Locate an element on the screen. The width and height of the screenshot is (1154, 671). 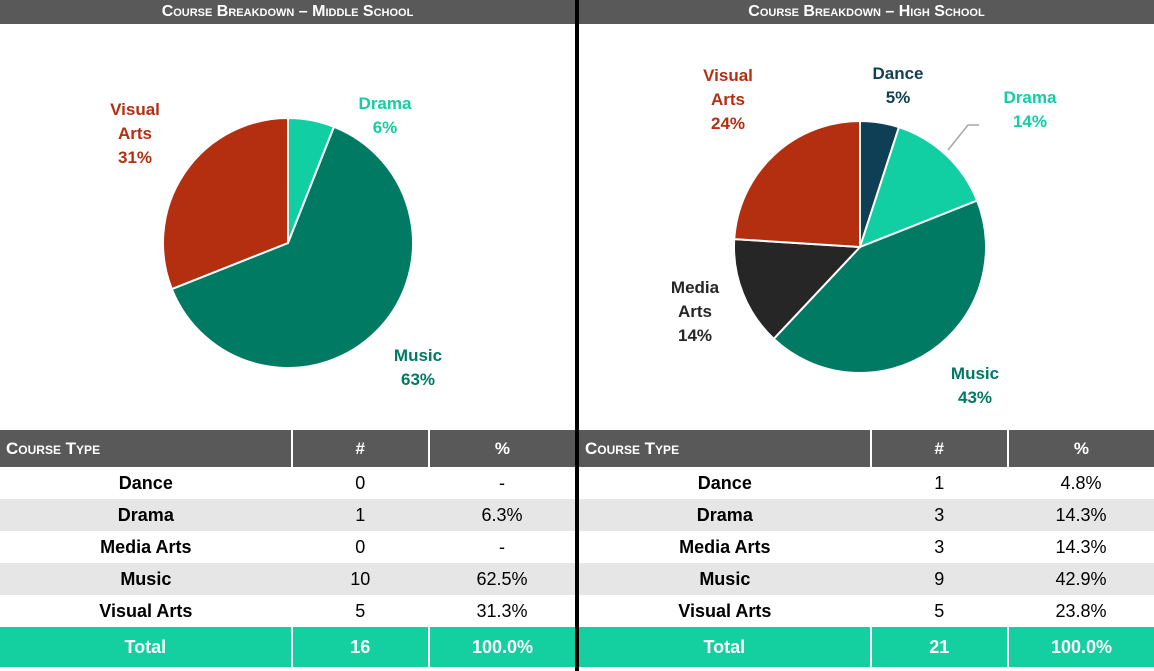
slice-label: Media Arts 14% is located at coordinates (695, 312).